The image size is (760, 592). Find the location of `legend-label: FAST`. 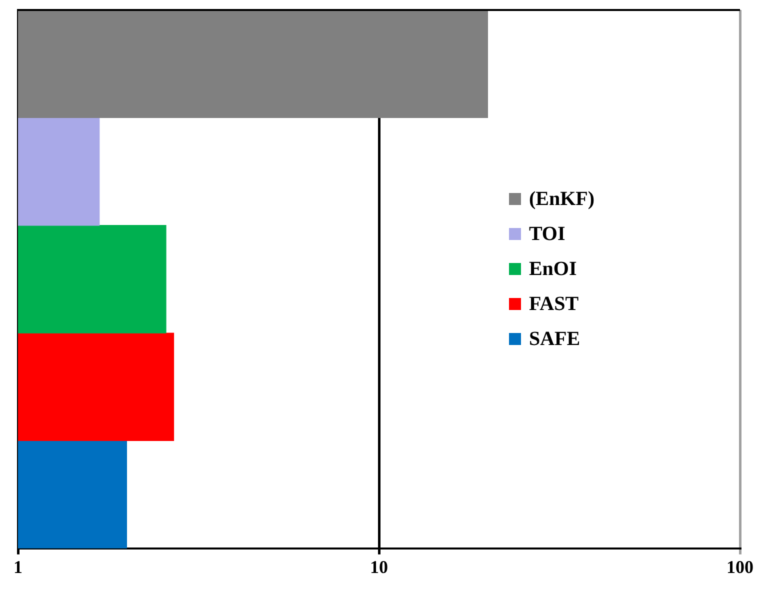

legend-label: FAST is located at coordinates (553, 304).